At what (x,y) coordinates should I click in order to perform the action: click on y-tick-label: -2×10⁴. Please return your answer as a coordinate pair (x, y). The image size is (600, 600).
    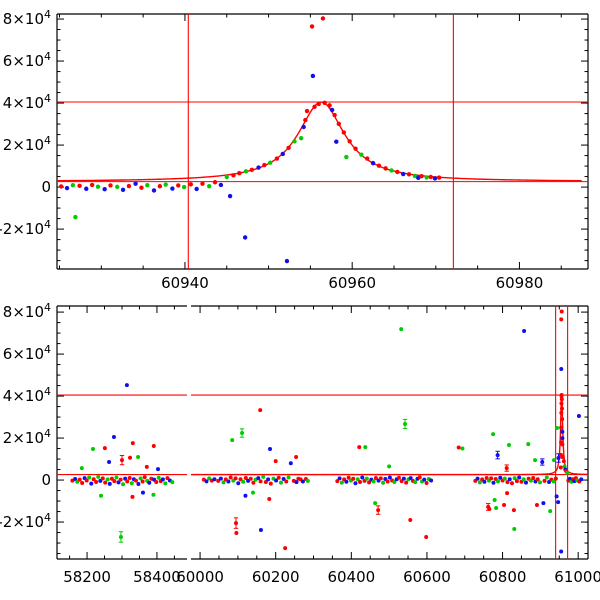
    Looking at the image, I should click on (25, 521).